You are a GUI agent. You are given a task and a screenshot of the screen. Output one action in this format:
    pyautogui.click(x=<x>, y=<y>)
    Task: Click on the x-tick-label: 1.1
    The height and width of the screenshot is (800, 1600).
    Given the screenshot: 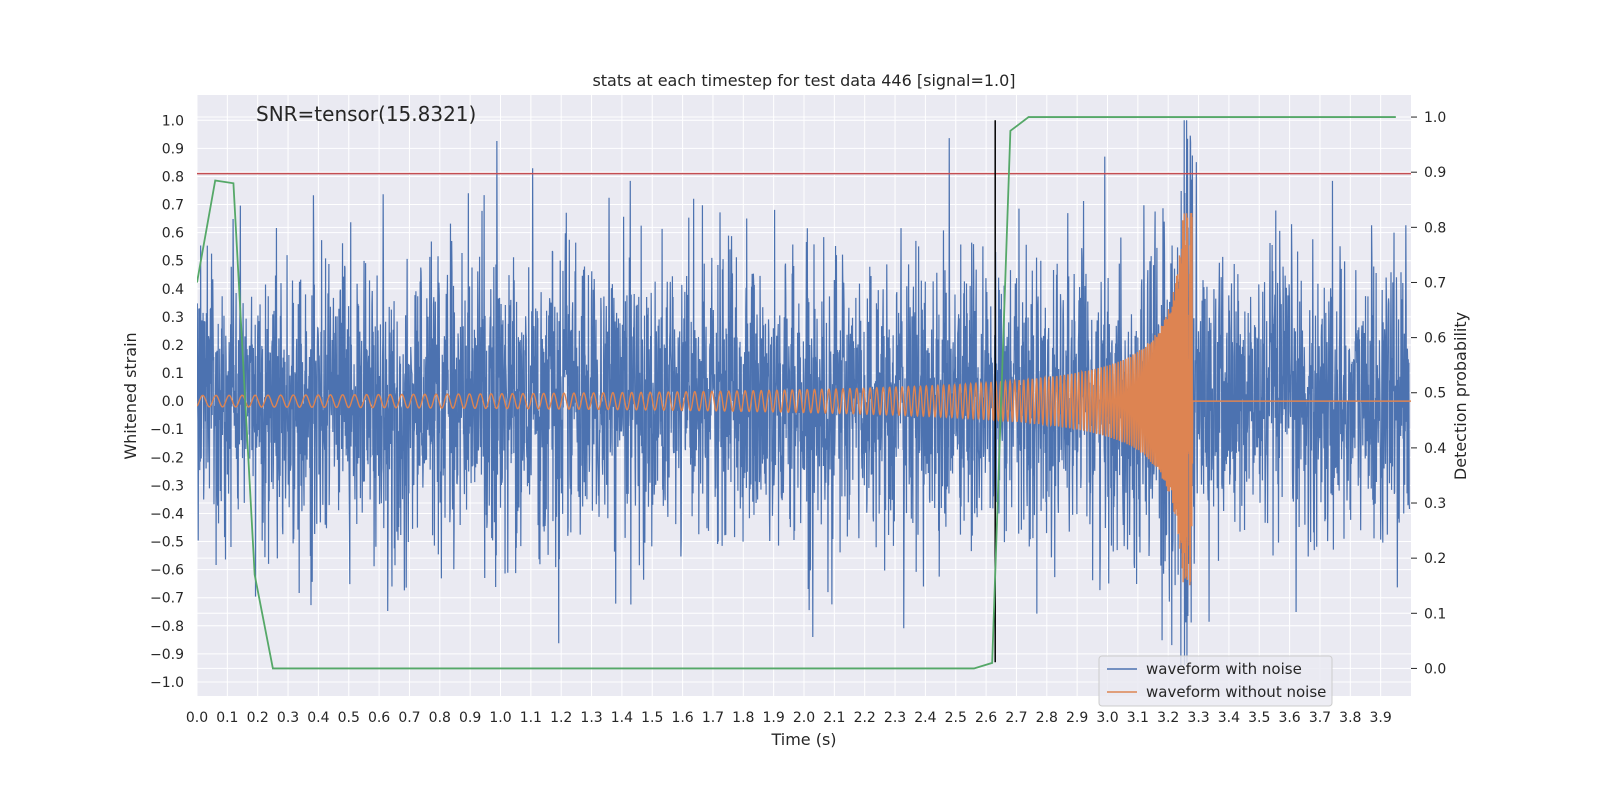 What is the action you would take?
    pyautogui.click(x=531, y=718)
    